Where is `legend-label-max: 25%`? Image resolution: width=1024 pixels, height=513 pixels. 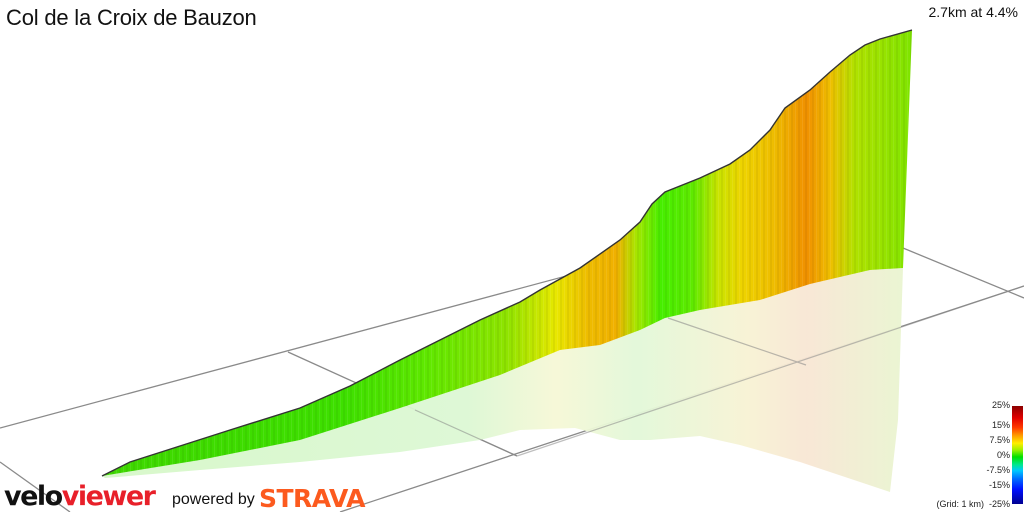
legend-label-max: 25% is located at coordinates (1000, 405).